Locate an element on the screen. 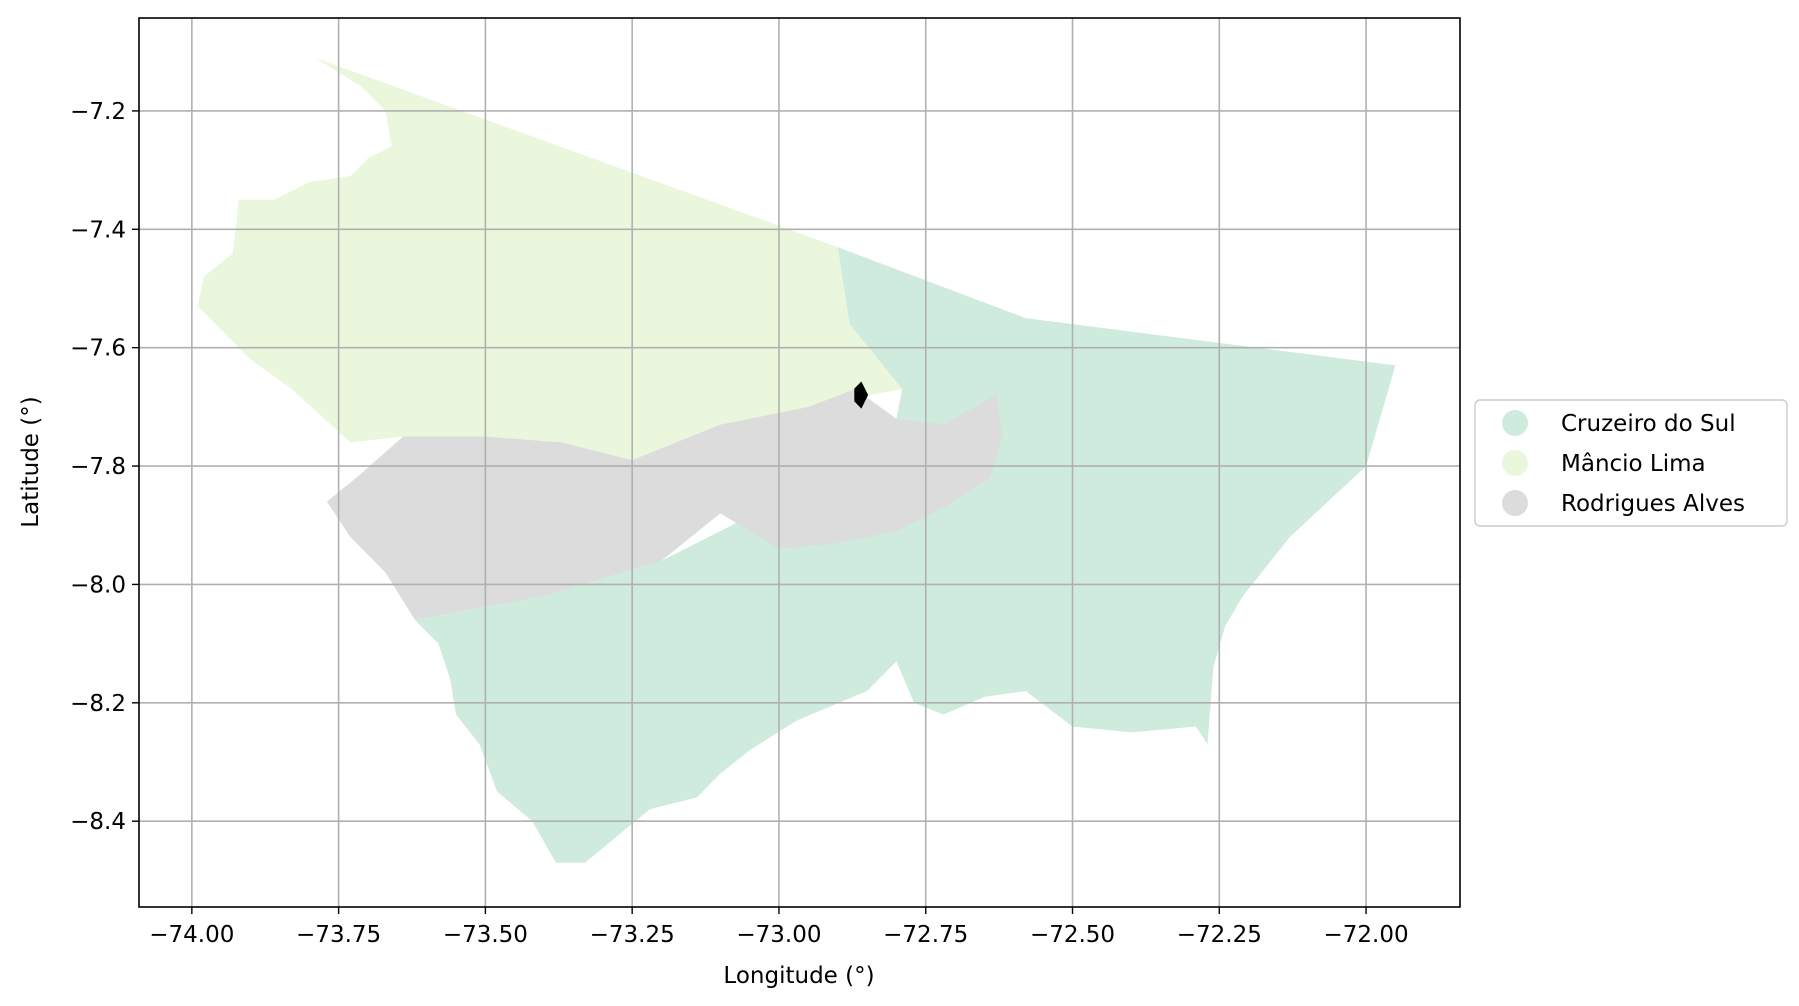  x-tick-label: −73.00 is located at coordinates (778, 935).